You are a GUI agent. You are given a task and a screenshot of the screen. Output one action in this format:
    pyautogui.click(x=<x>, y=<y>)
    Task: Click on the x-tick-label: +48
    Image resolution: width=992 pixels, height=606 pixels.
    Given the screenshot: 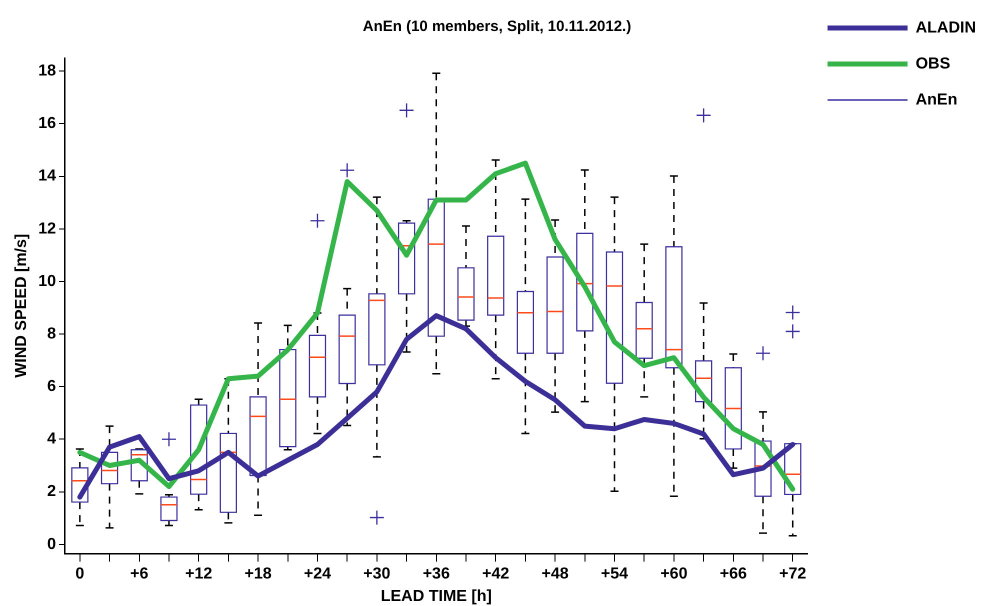 What is the action you would take?
    pyautogui.click(x=555, y=574)
    